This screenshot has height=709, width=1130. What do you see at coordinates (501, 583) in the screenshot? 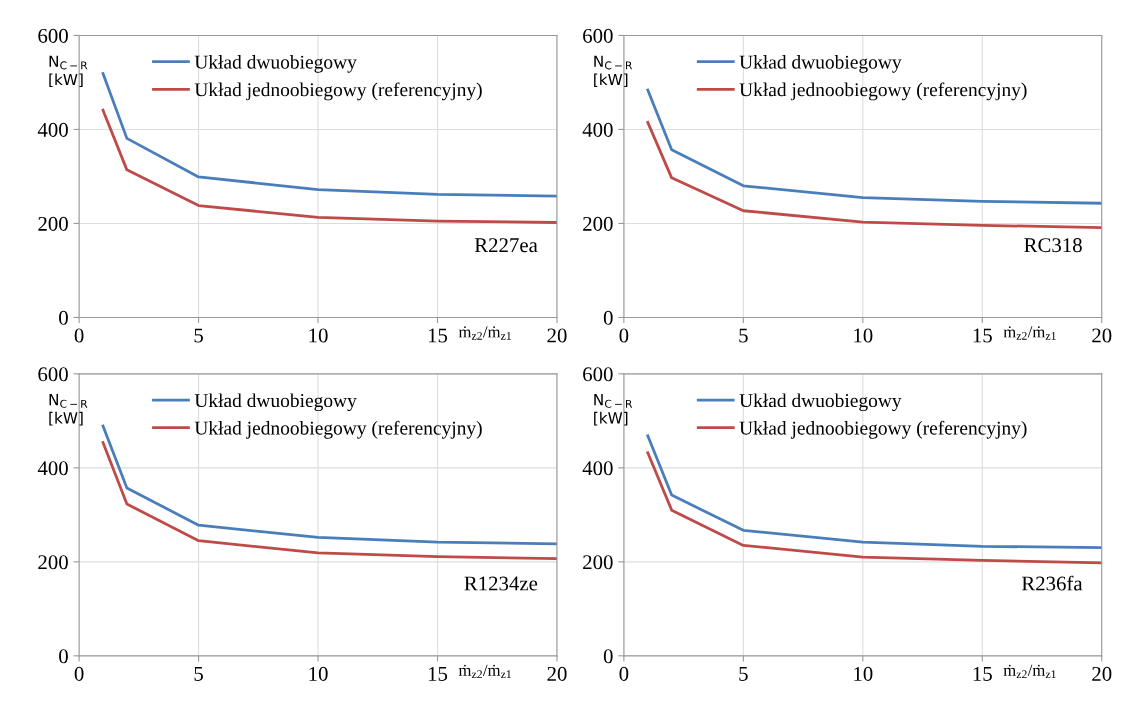
I see `annotation: R1234ze` at bounding box center [501, 583].